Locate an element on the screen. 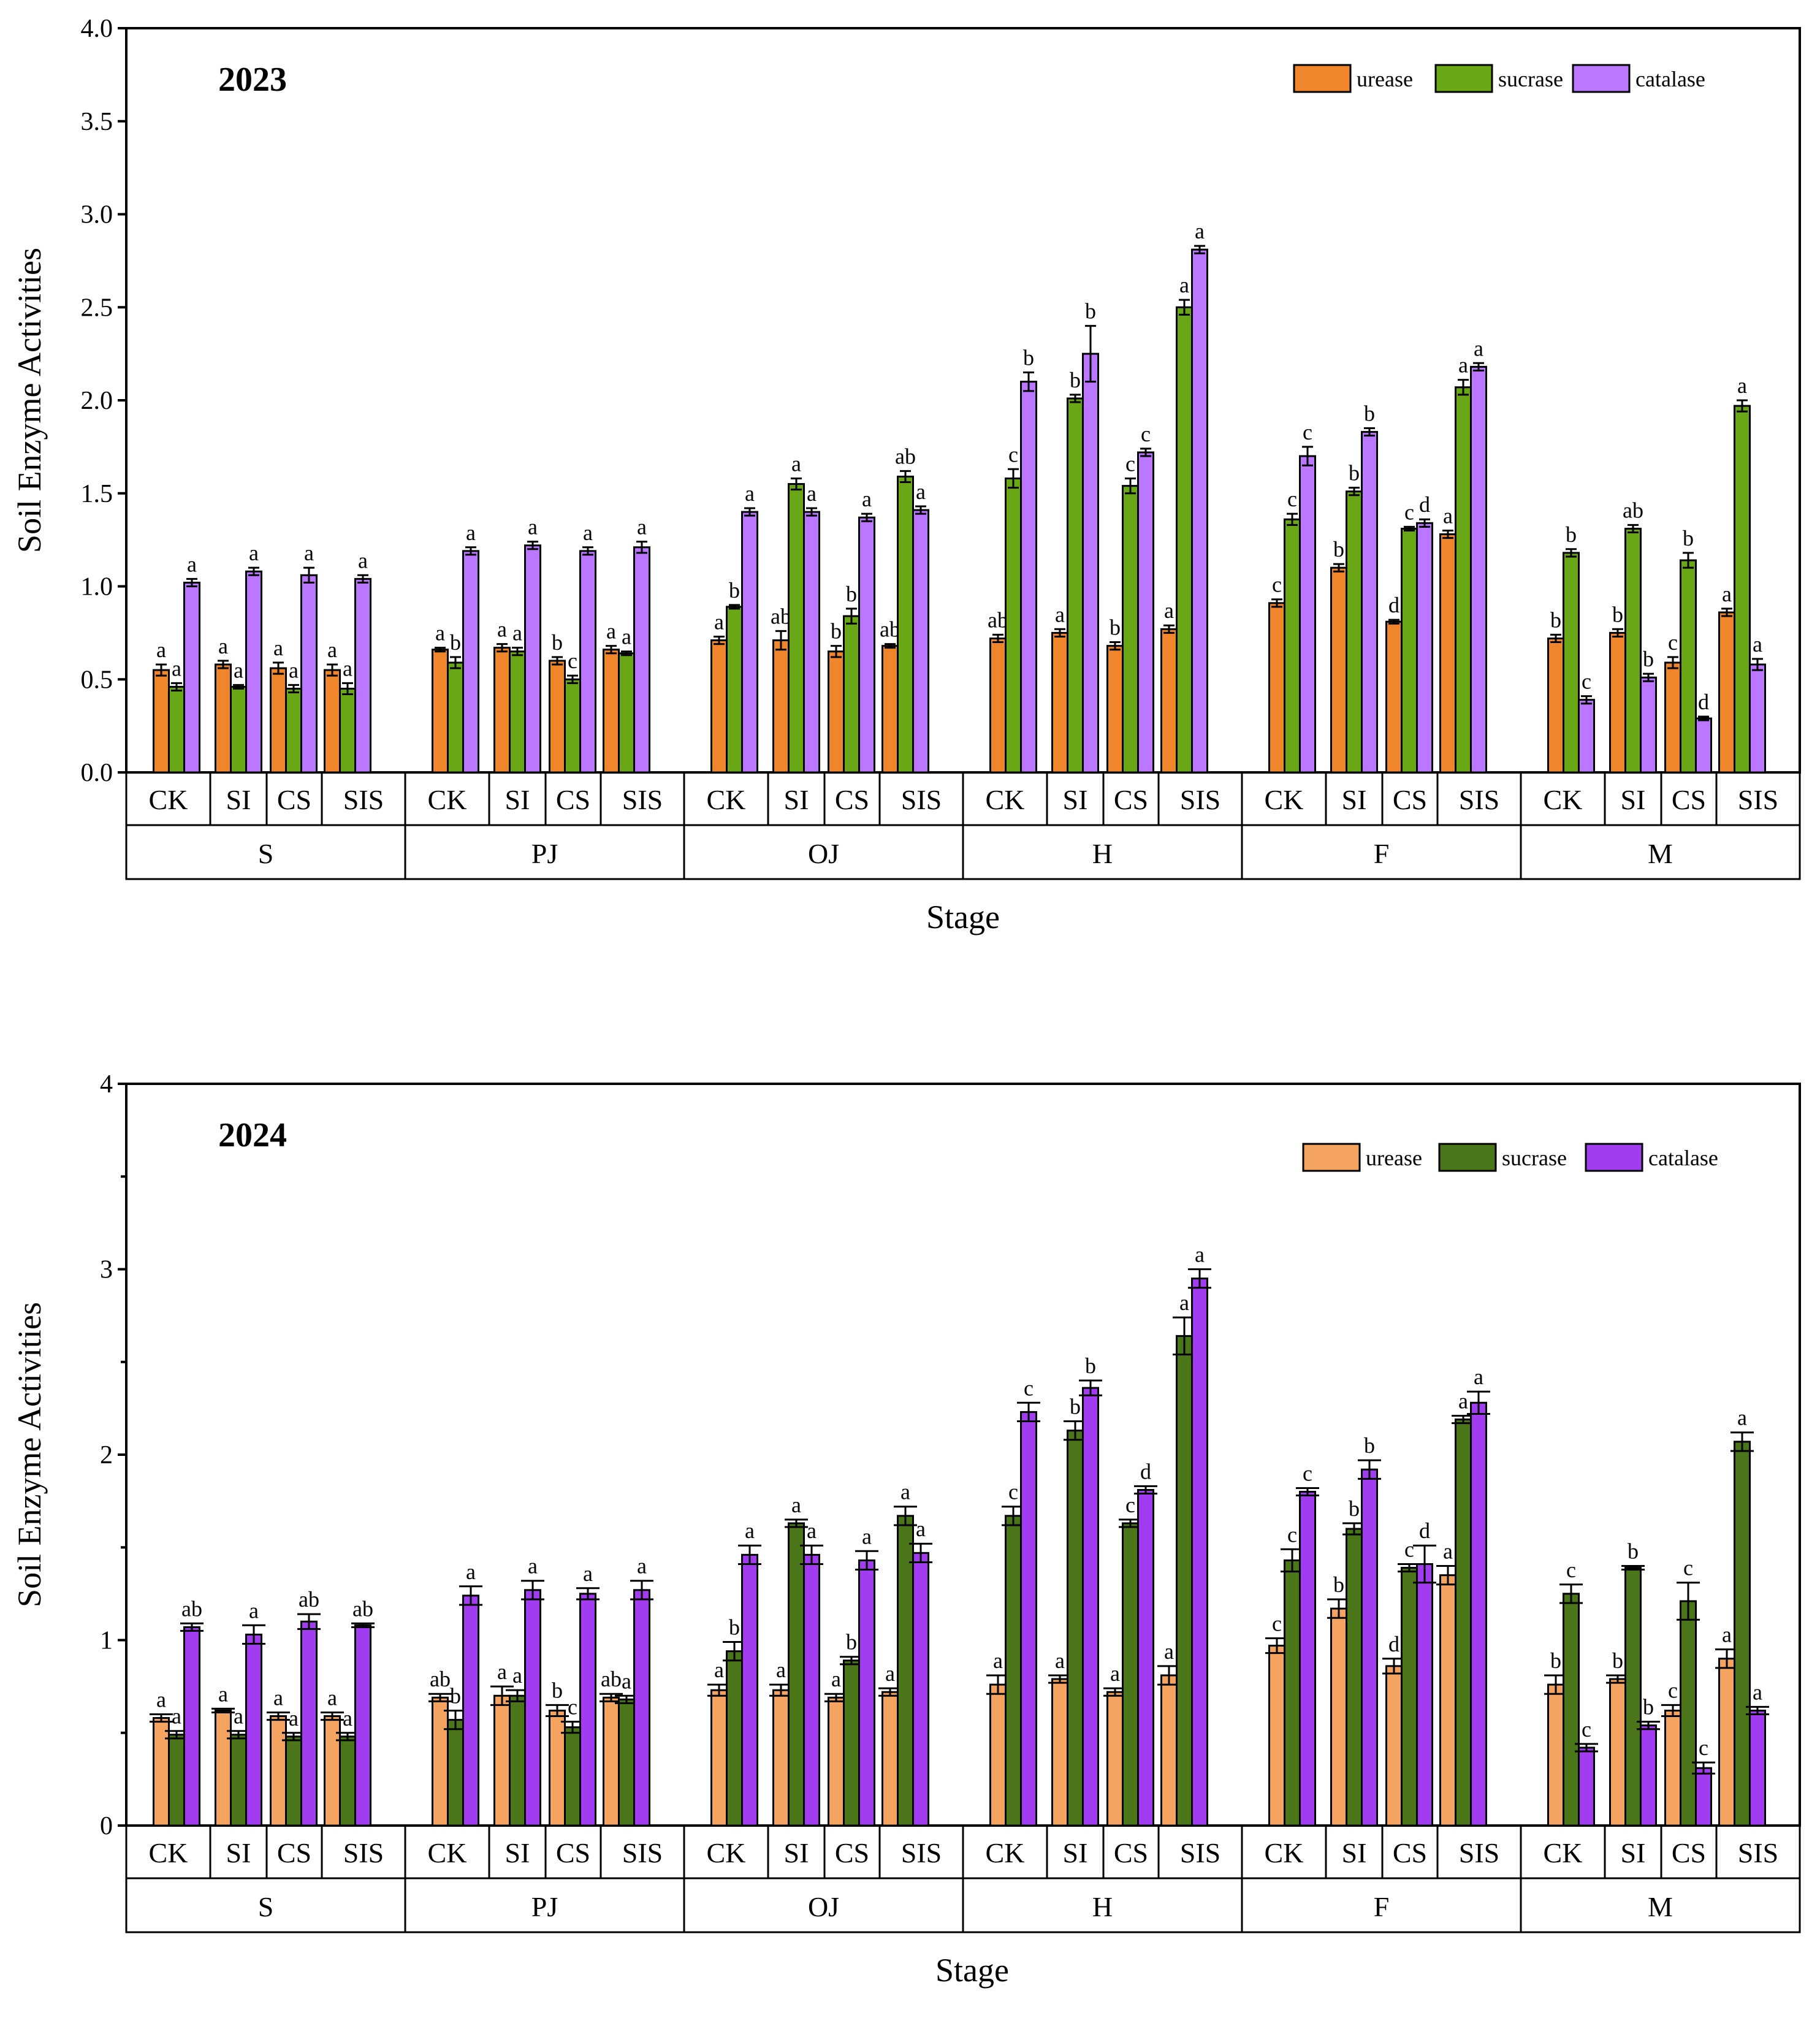 This screenshot has width=1820, height=2026. stage-label: H is located at coordinates (1102, 1906).